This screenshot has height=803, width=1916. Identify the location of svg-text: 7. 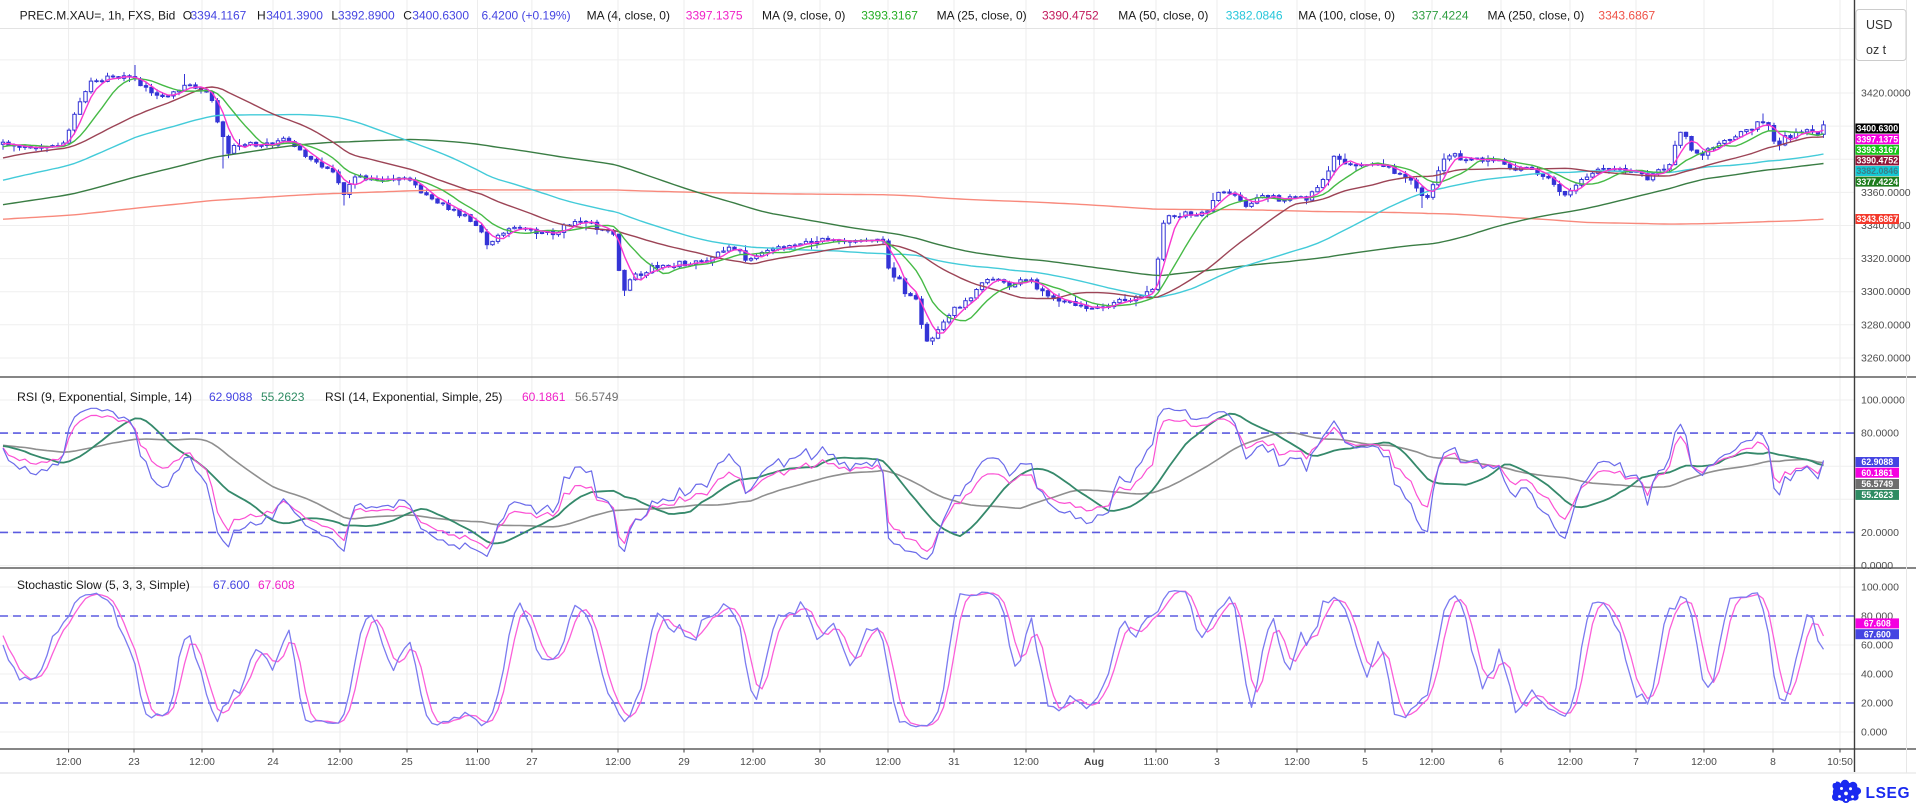
(1636, 762).